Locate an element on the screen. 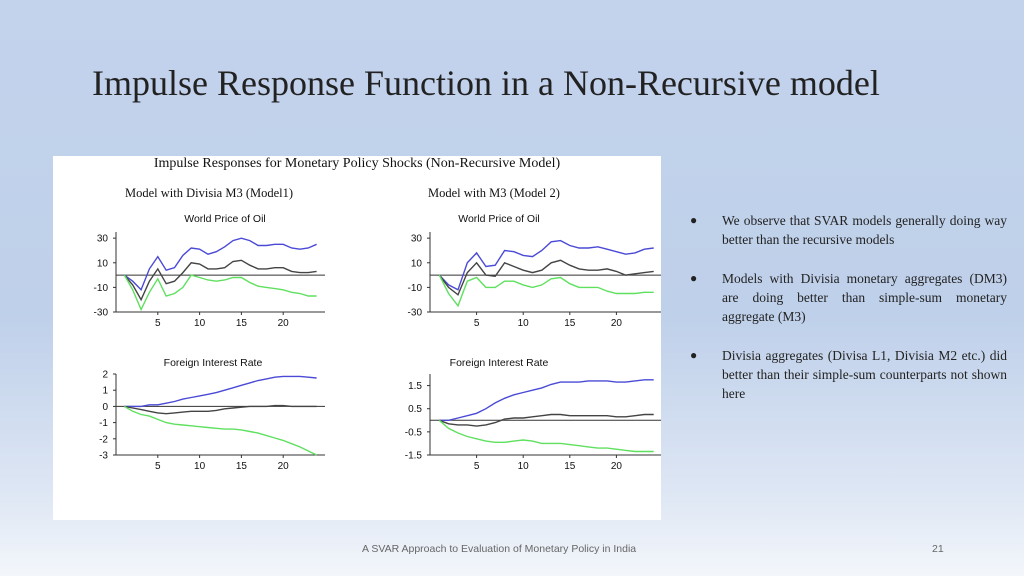 This screenshot has width=1024, height=576. y-tick-label: 1.5 is located at coordinates (415, 386).